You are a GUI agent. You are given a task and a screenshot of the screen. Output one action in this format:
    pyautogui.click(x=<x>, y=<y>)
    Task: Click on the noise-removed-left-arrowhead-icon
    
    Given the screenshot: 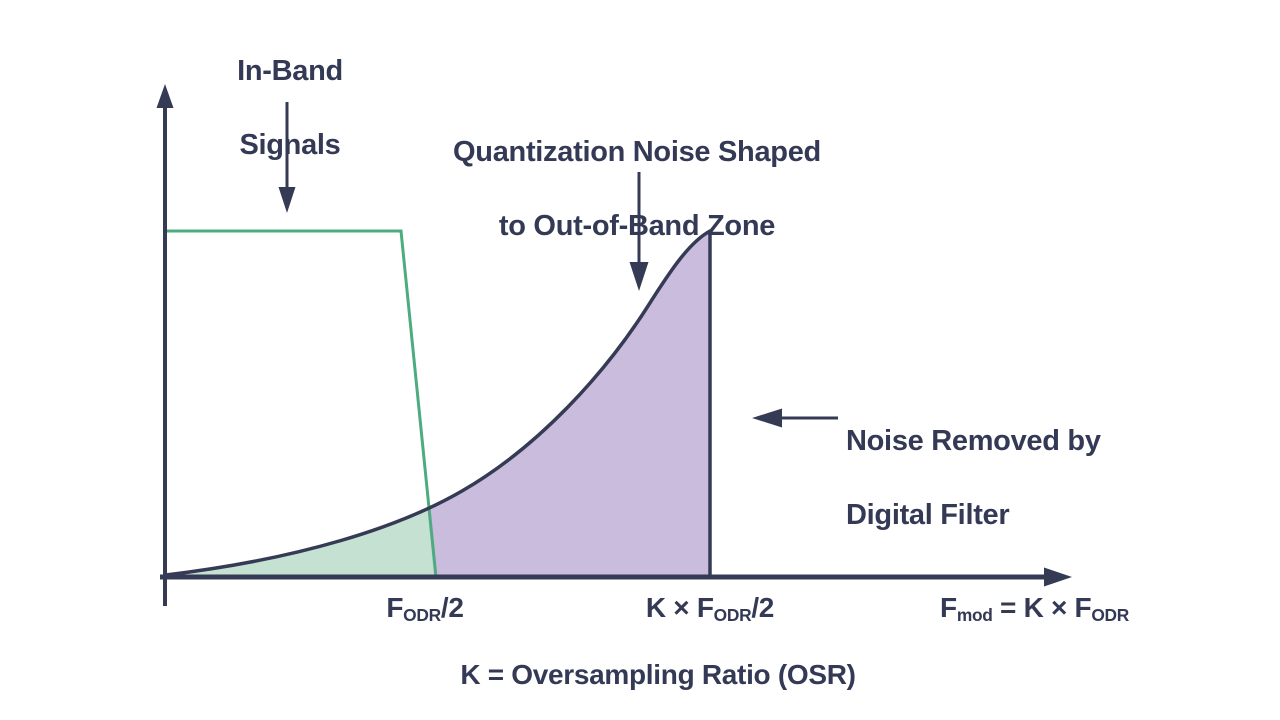 What is the action you would take?
    pyautogui.click(x=767, y=418)
    